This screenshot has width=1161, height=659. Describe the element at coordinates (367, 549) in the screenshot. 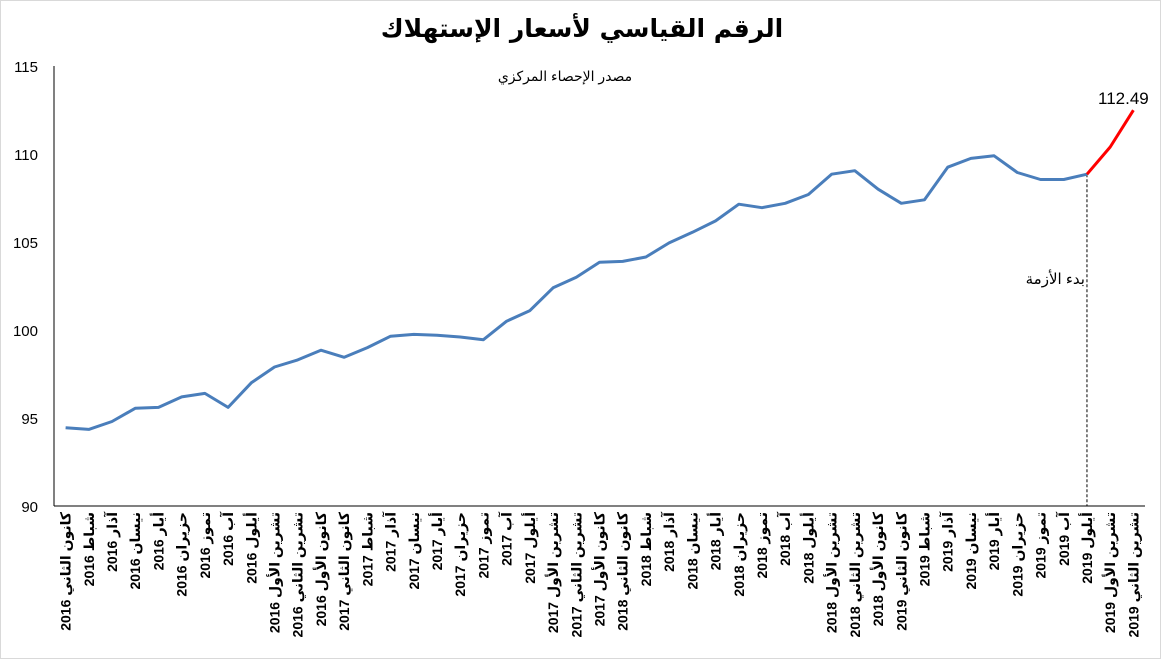

I see `x-tick-label: شباط 2017` at that location.